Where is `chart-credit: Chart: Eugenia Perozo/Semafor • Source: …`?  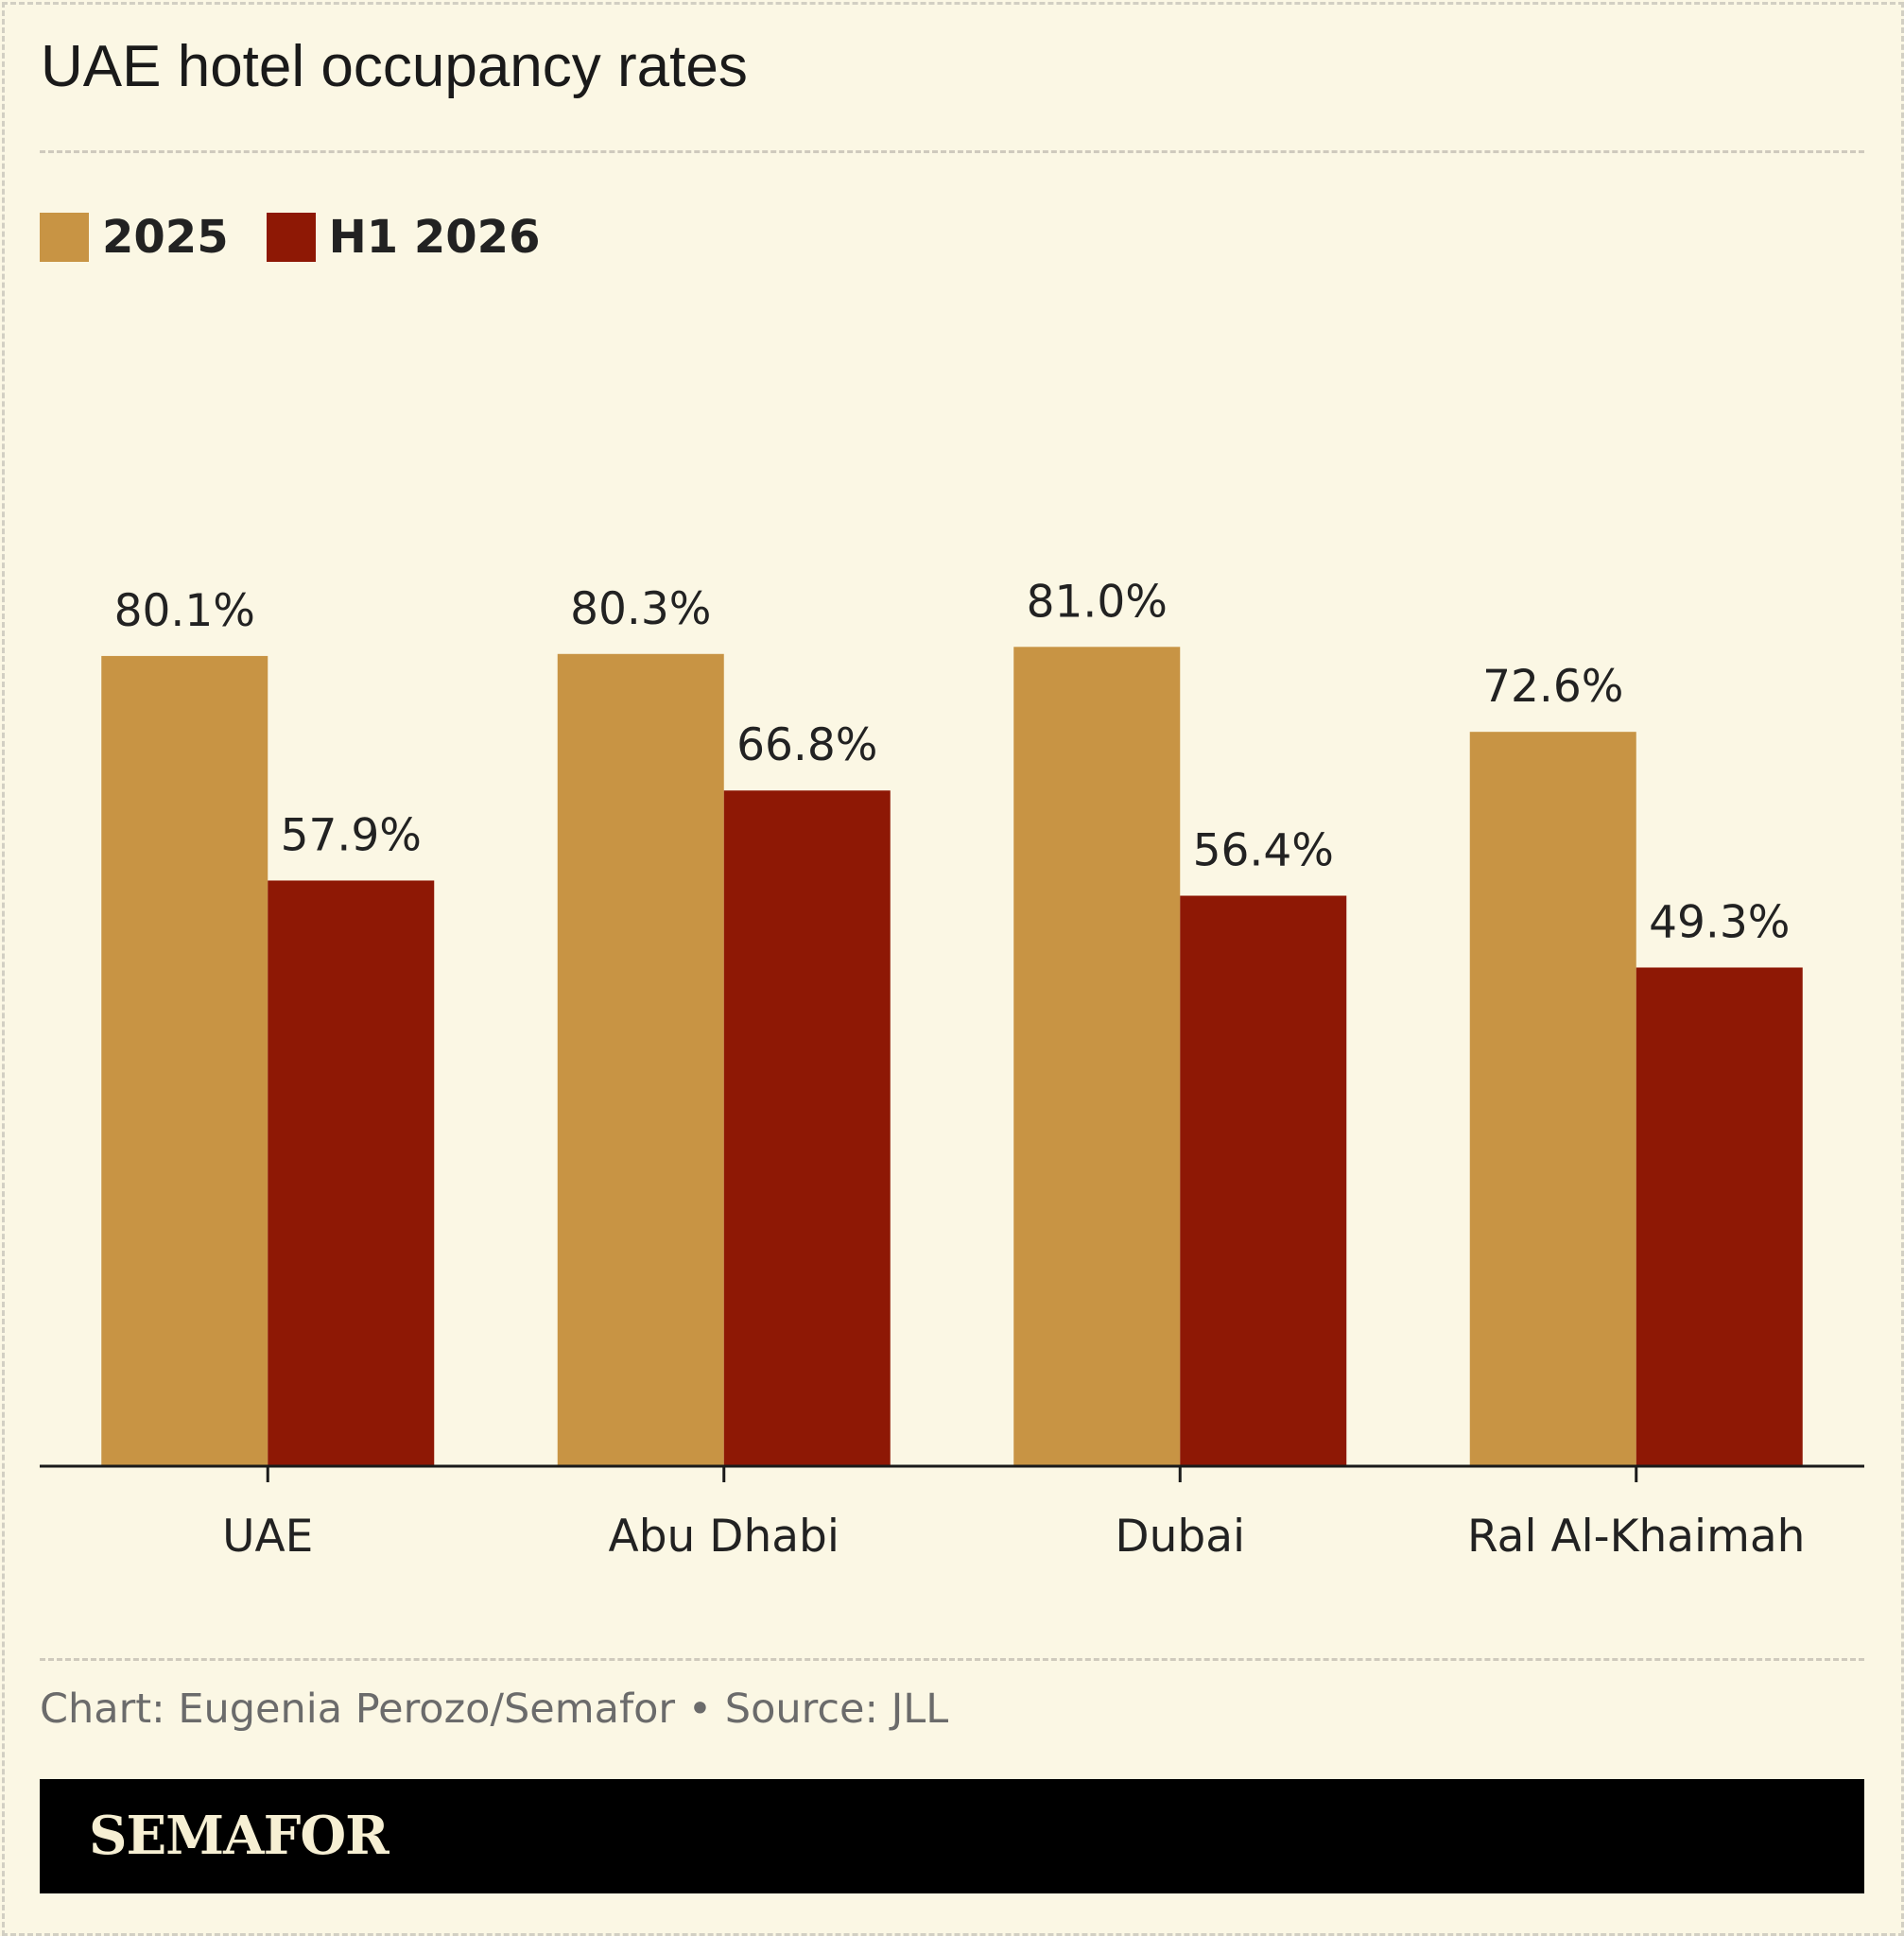
chart-credit: Chart: Eugenia Perozo/Semafor • Source: … is located at coordinates (494, 1709).